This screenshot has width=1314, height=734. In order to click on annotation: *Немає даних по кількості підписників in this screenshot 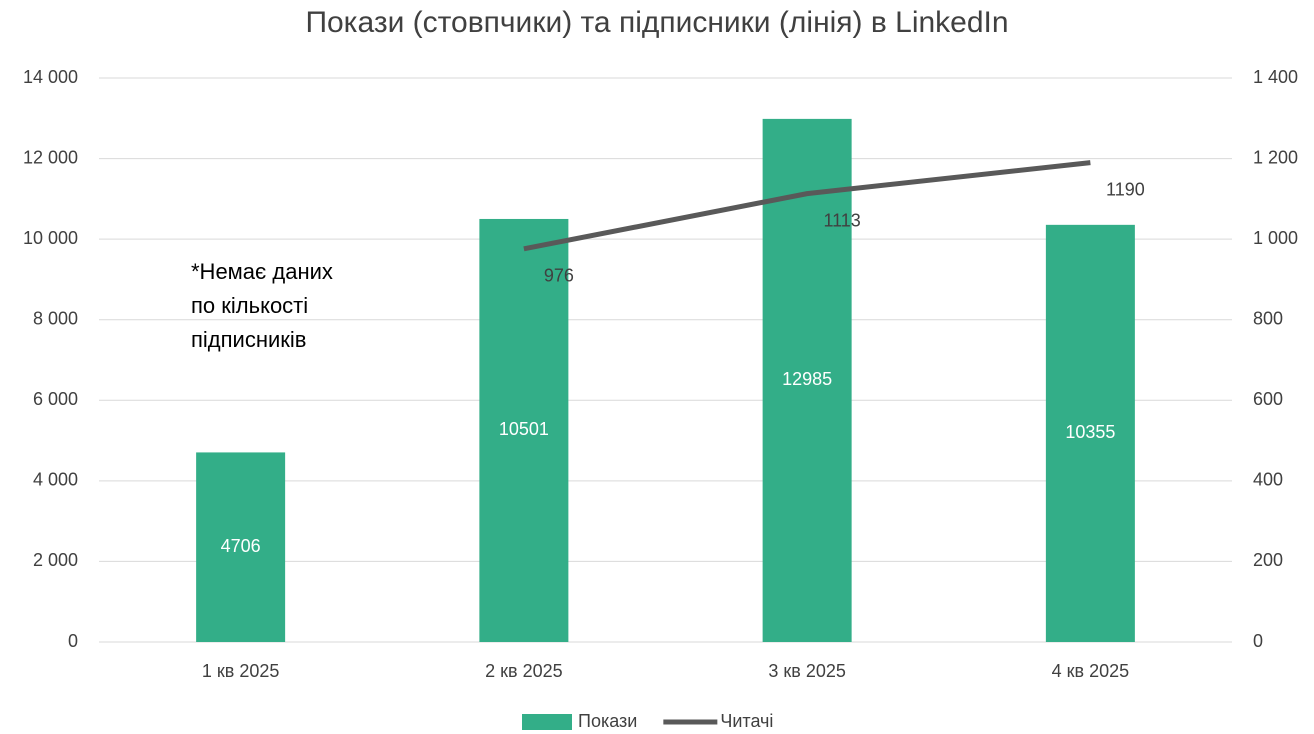, I will do `click(262, 305)`.